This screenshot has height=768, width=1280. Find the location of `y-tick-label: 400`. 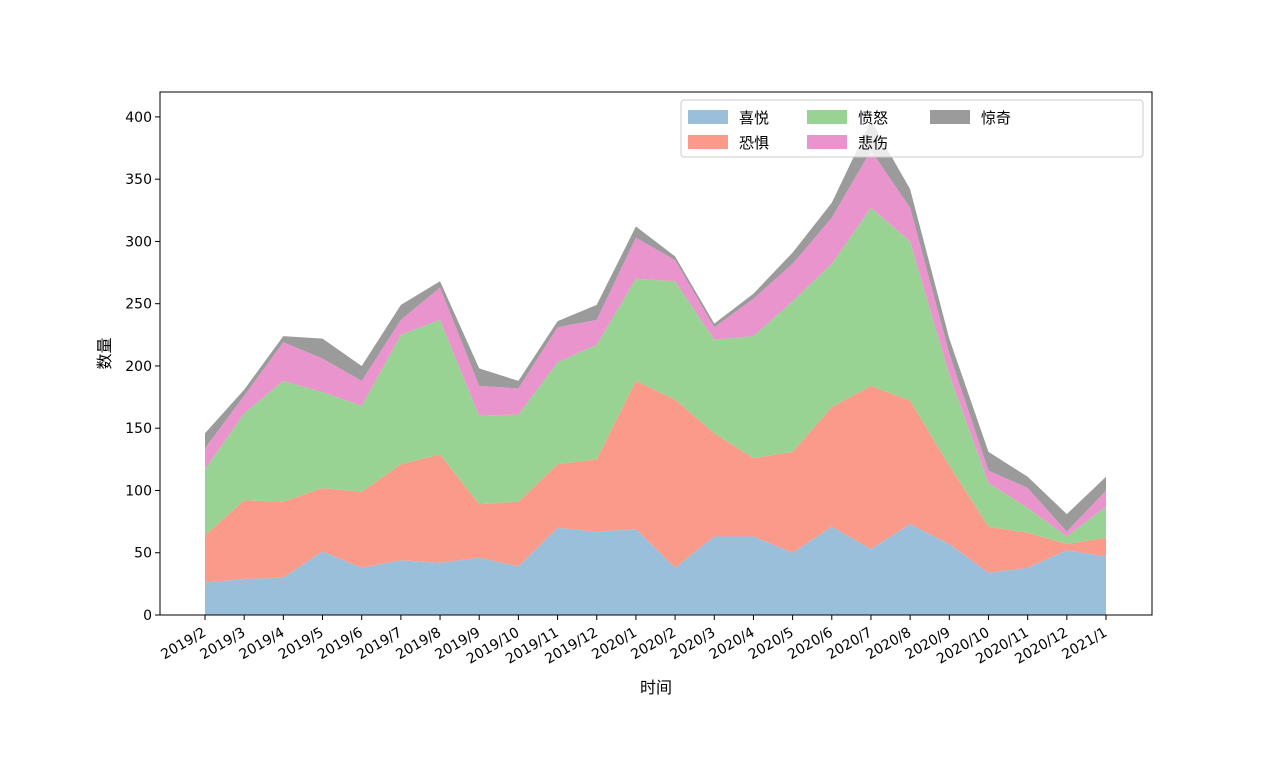

y-tick-label: 400 is located at coordinates (138, 118).